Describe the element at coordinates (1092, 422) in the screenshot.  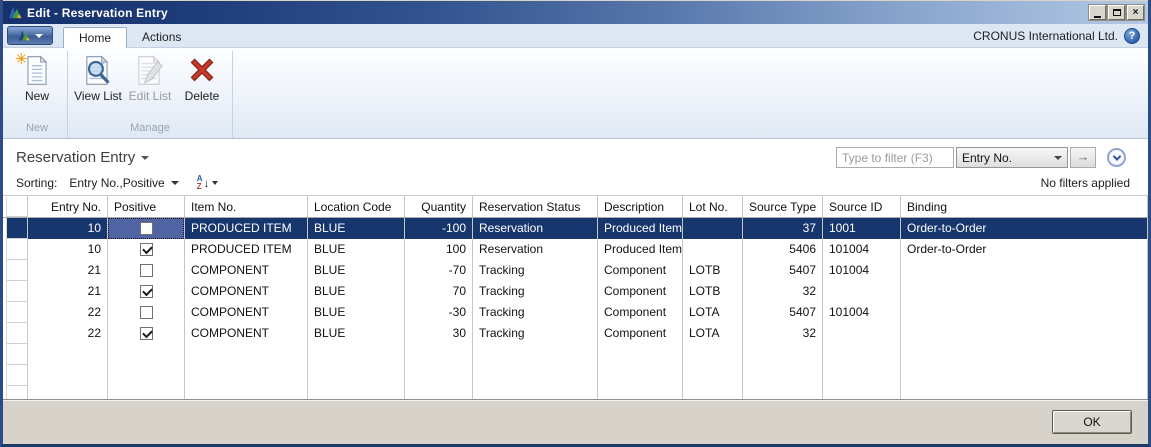
I see `ok-button: OK` at that location.